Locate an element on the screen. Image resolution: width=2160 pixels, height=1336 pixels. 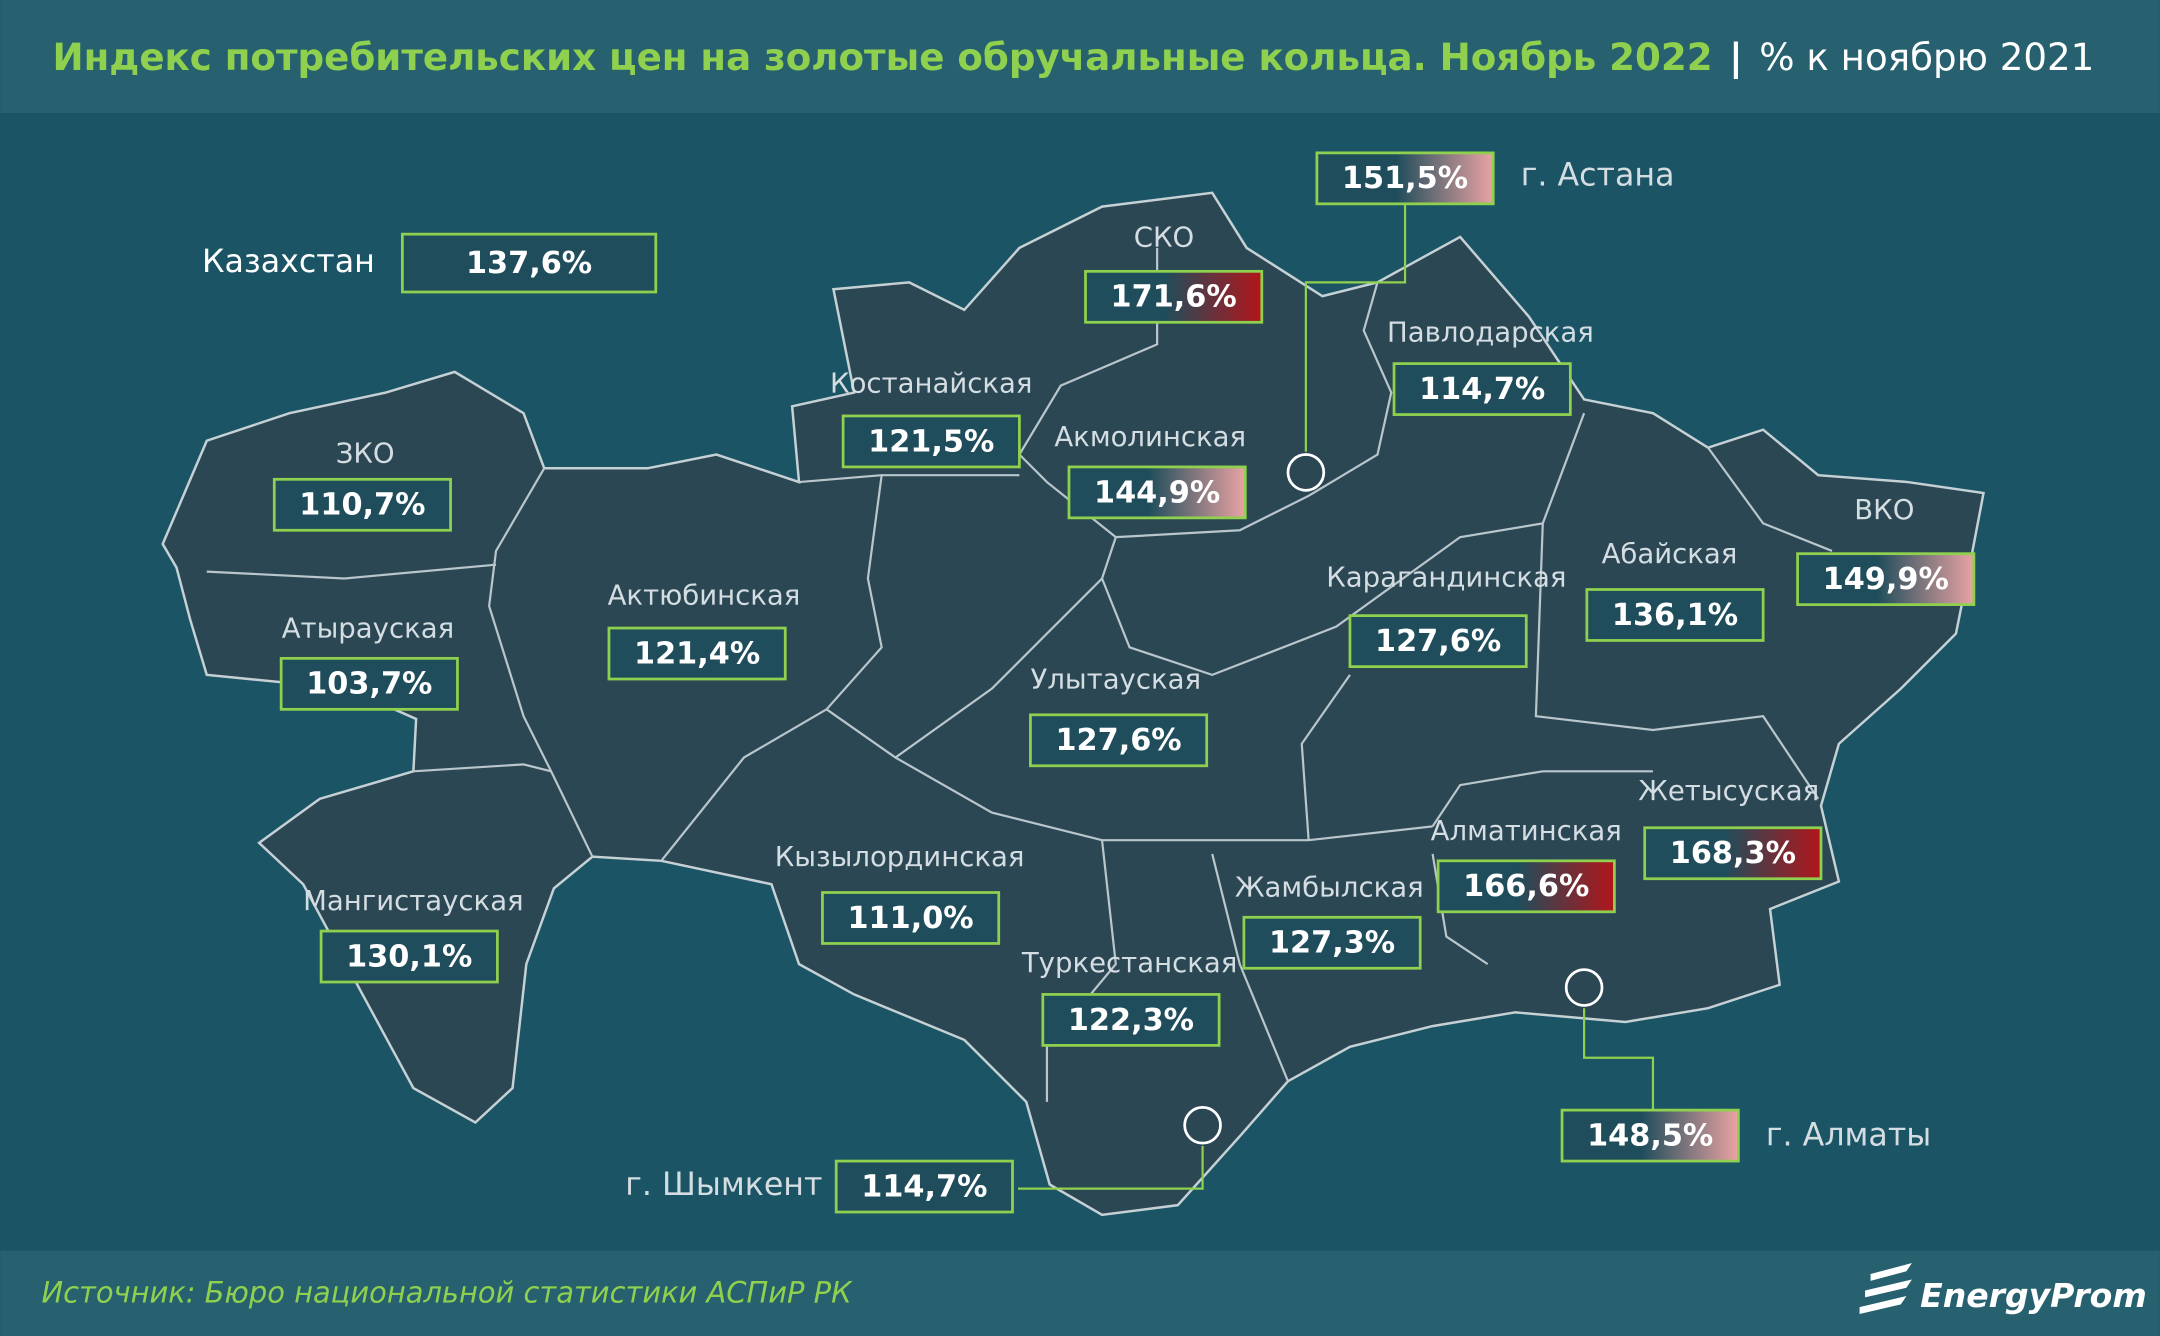
value-label: 136,1% is located at coordinates (1675, 615).